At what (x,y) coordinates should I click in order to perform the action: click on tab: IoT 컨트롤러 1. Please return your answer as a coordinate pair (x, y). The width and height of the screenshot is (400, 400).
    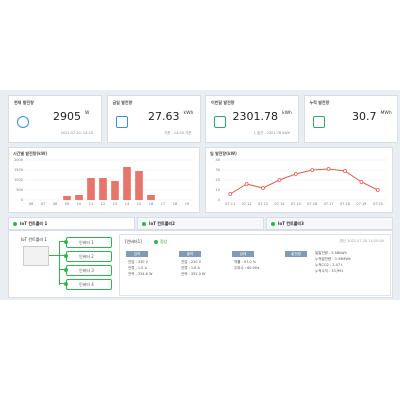
    Looking at the image, I should click on (71, 223).